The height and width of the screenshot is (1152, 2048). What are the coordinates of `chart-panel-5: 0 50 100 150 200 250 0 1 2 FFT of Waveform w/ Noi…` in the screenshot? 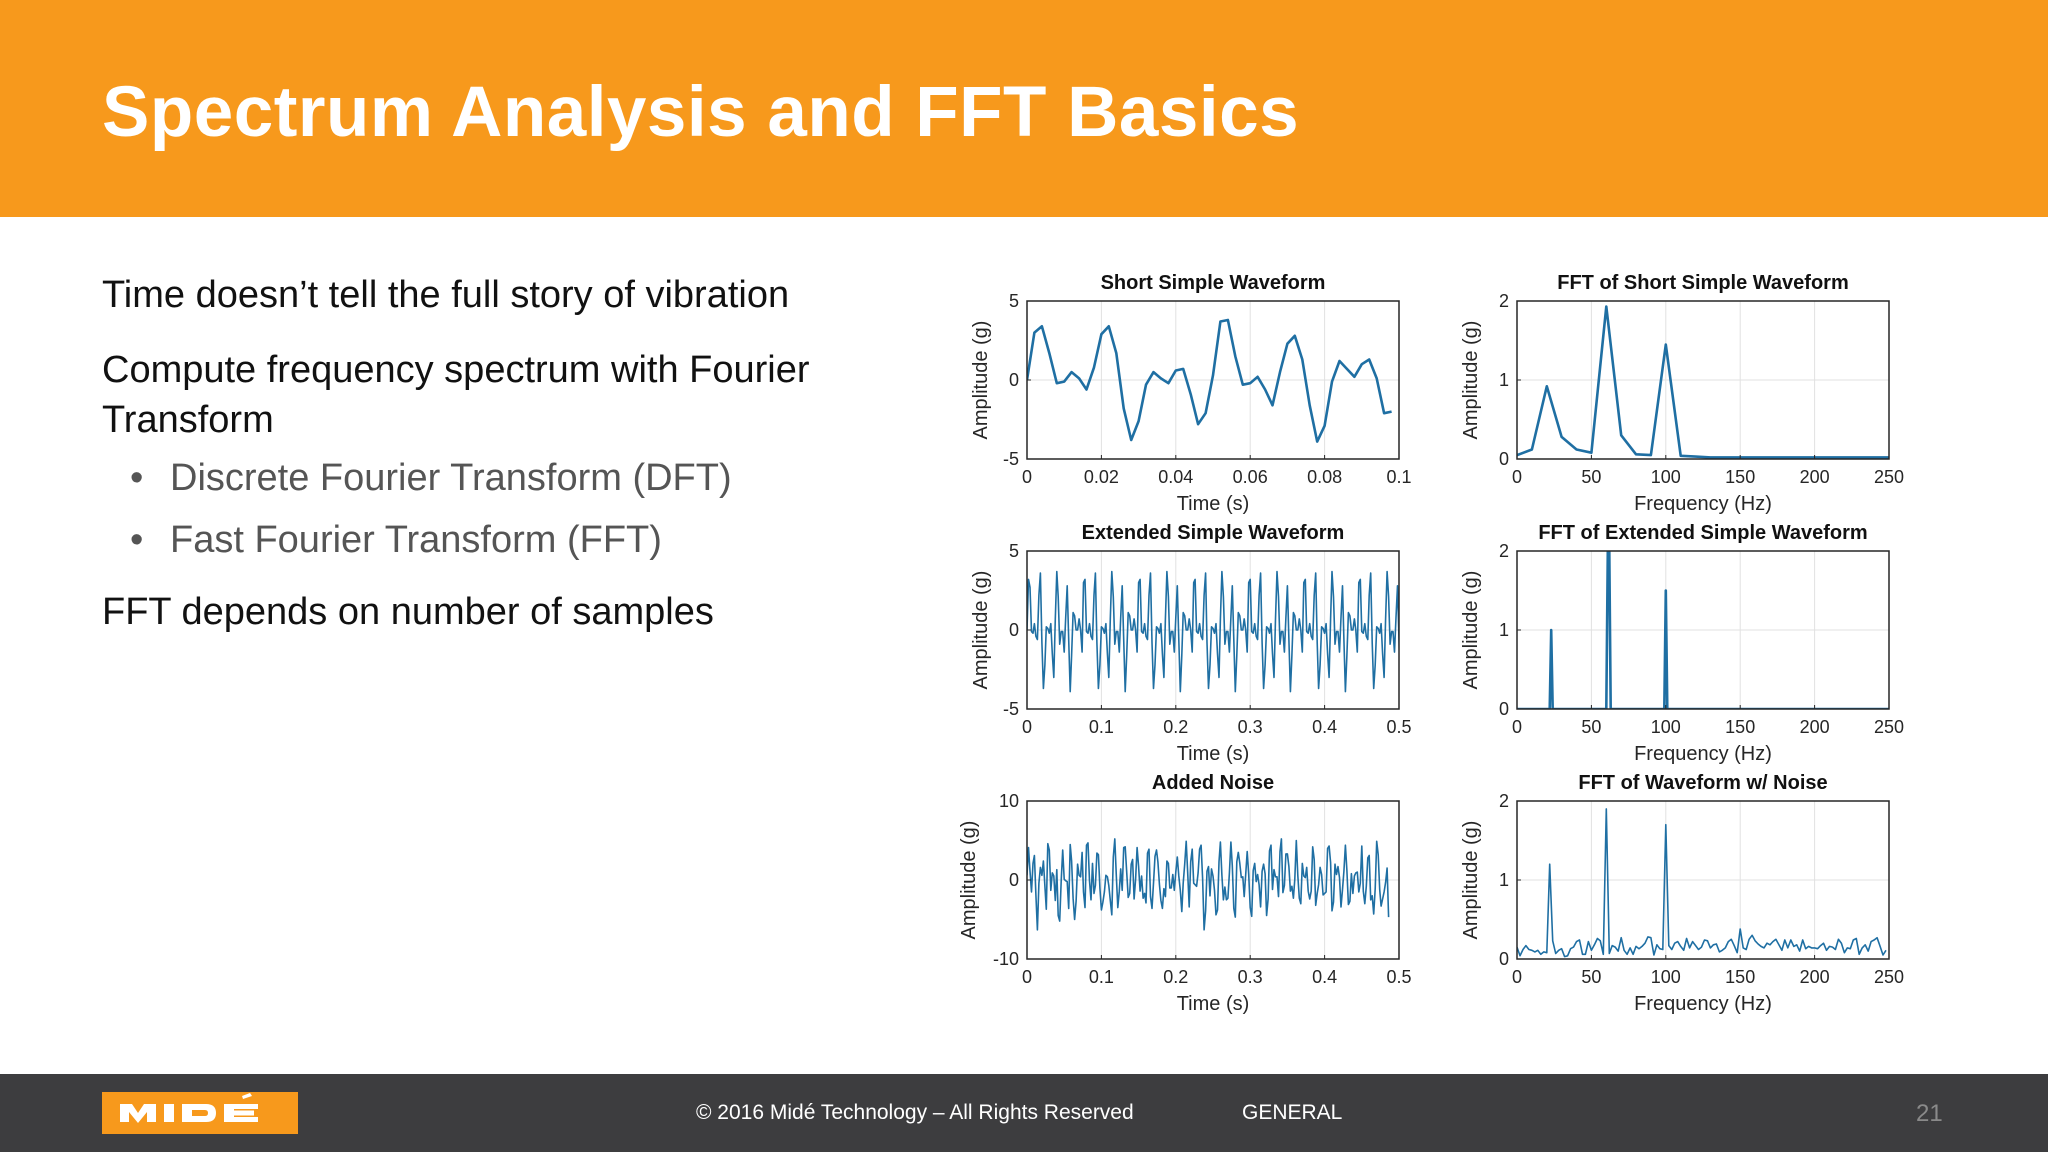 It's located at (1682, 893).